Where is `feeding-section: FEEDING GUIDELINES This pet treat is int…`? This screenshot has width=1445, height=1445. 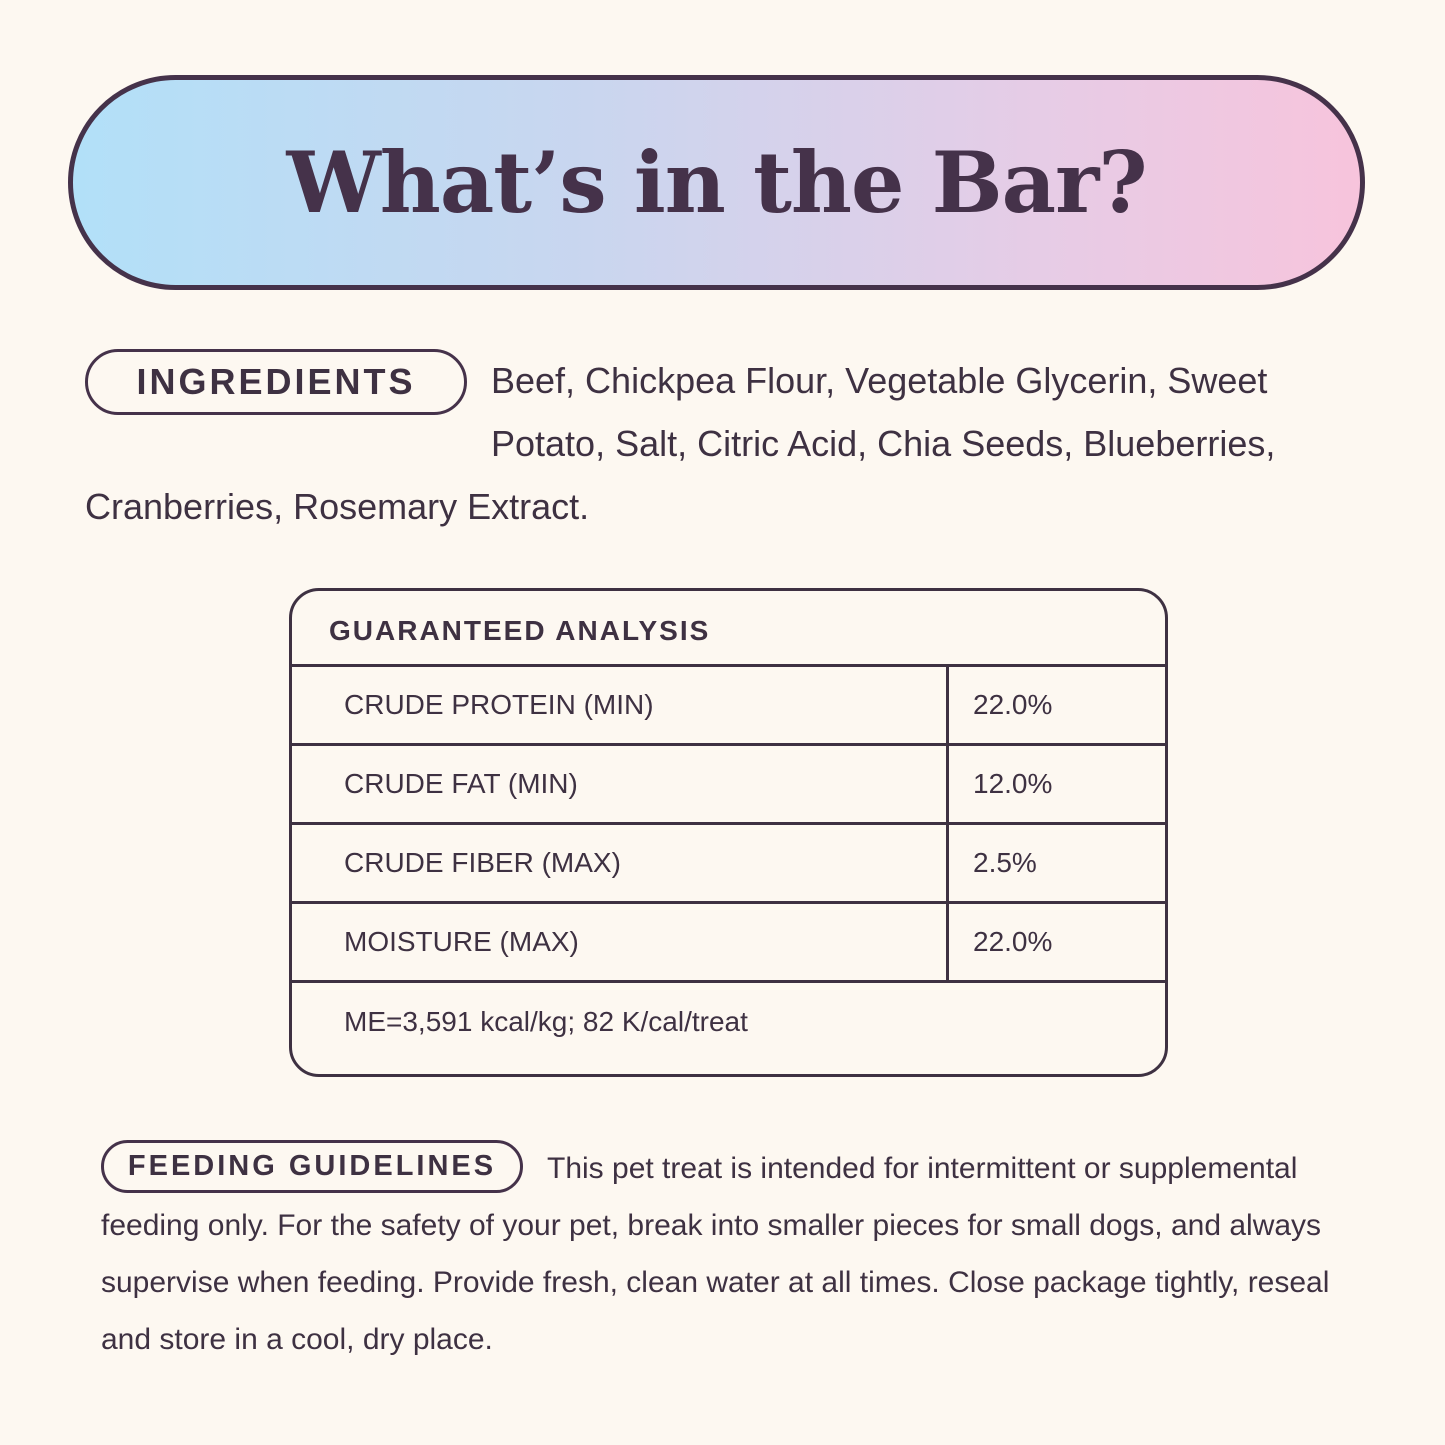
feeding-section: FEEDING GUIDELINES This pet treat is int… is located at coordinates (726, 1254).